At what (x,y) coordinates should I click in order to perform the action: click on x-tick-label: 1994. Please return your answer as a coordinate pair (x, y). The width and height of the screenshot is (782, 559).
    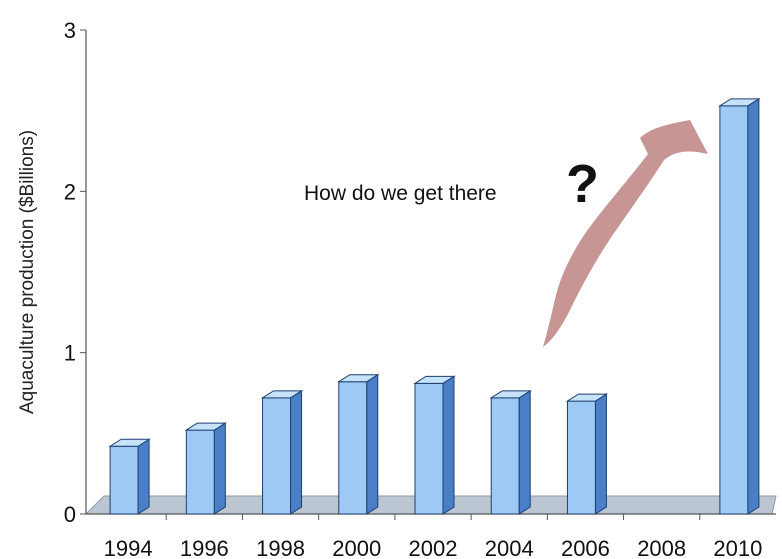
    Looking at the image, I should click on (128, 547).